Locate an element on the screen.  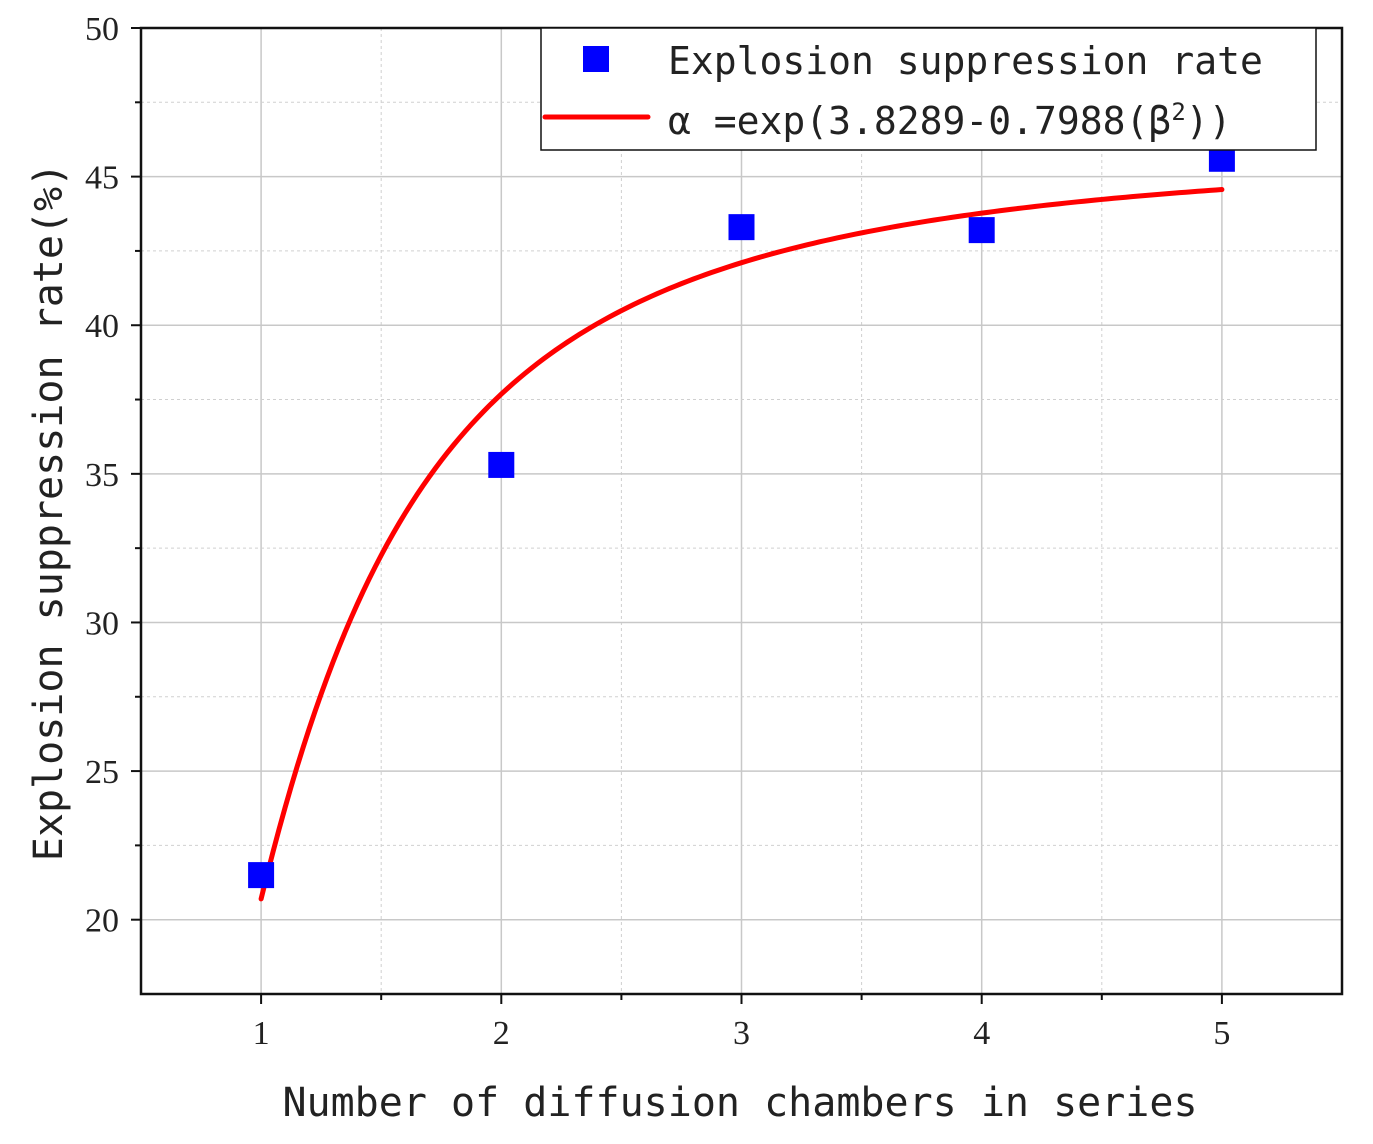
y-tick-label: 35 is located at coordinates (102, 475).